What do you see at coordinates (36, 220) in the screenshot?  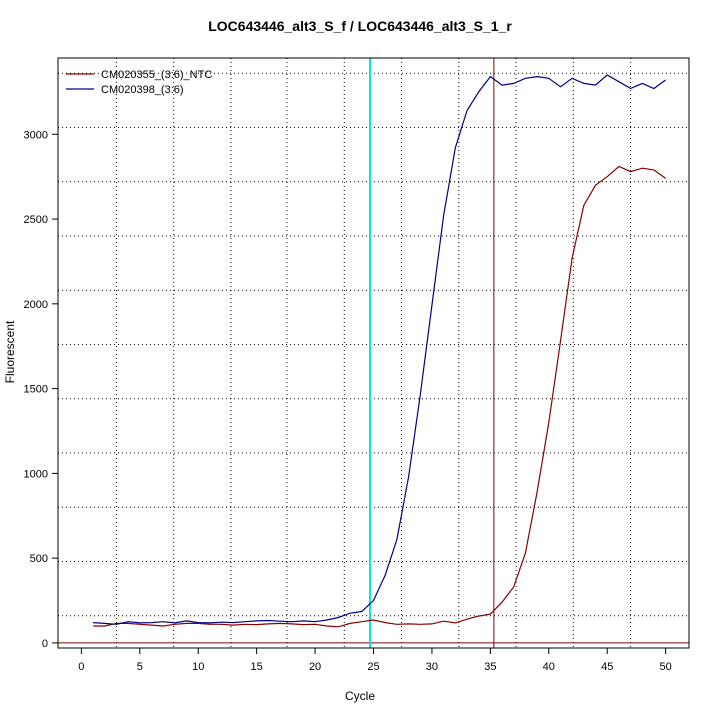 I see `y-tick-label: 2500` at bounding box center [36, 220].